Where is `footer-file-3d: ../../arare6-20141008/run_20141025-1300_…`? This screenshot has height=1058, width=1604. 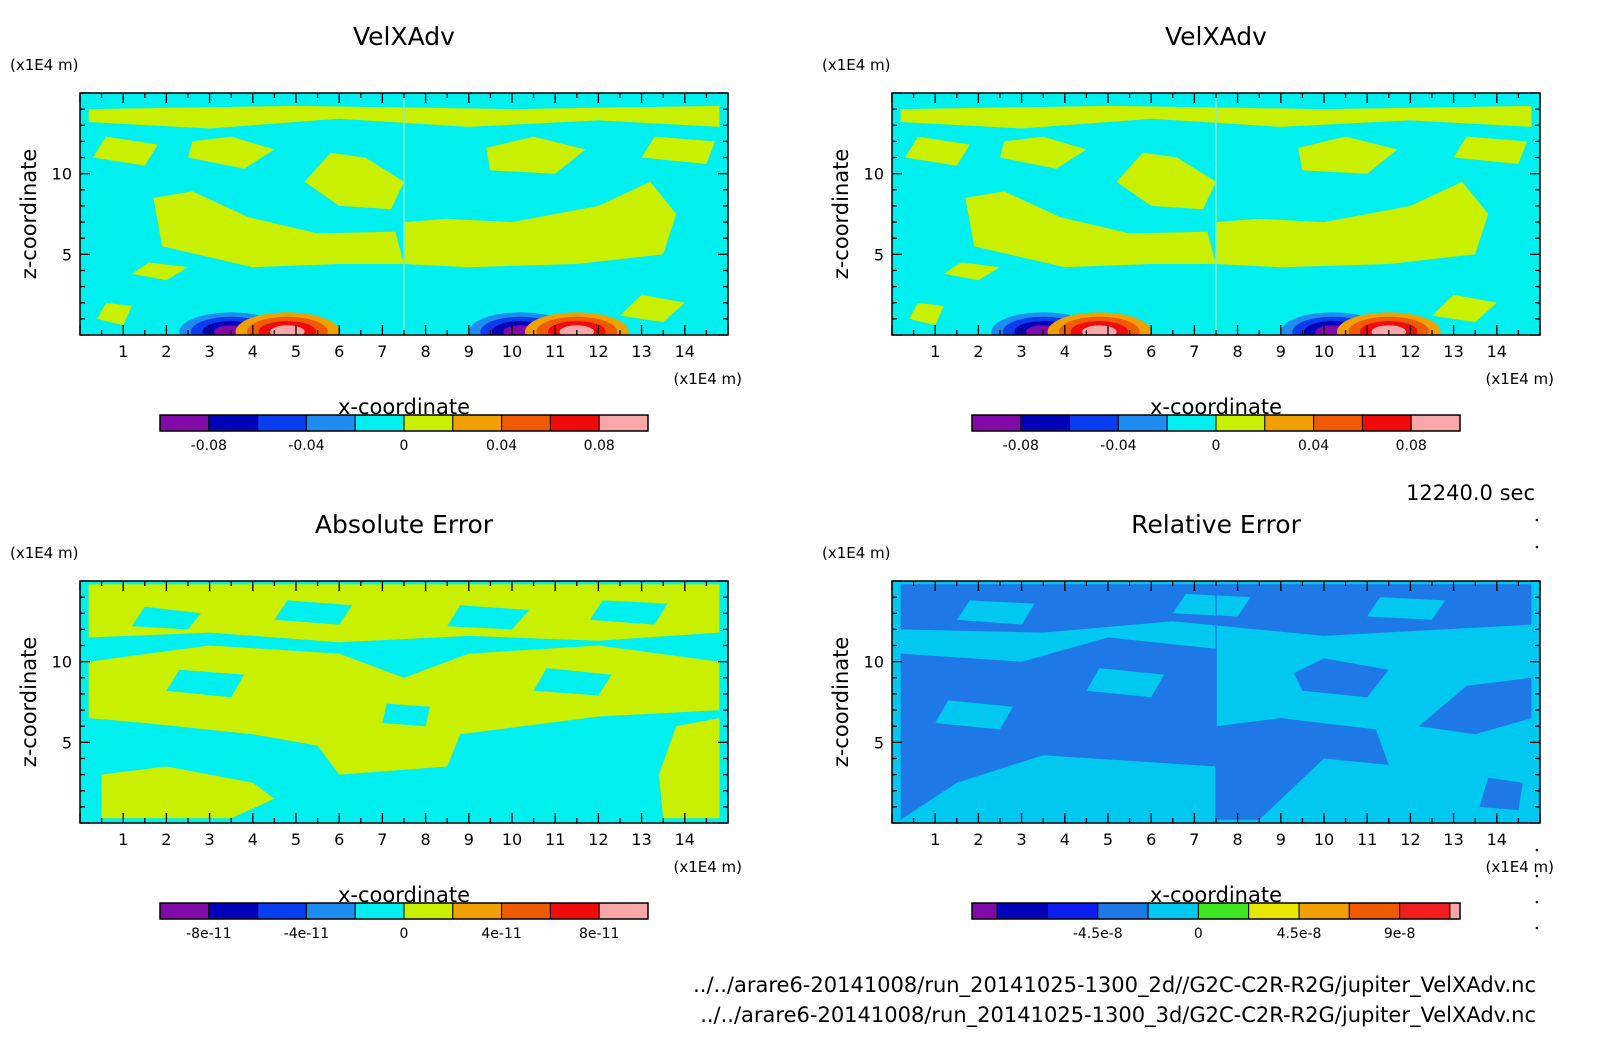
footer-file-3d: ../../arare6-20141008/run_20141025-1300_… is located at coordinates (1118, 1015).